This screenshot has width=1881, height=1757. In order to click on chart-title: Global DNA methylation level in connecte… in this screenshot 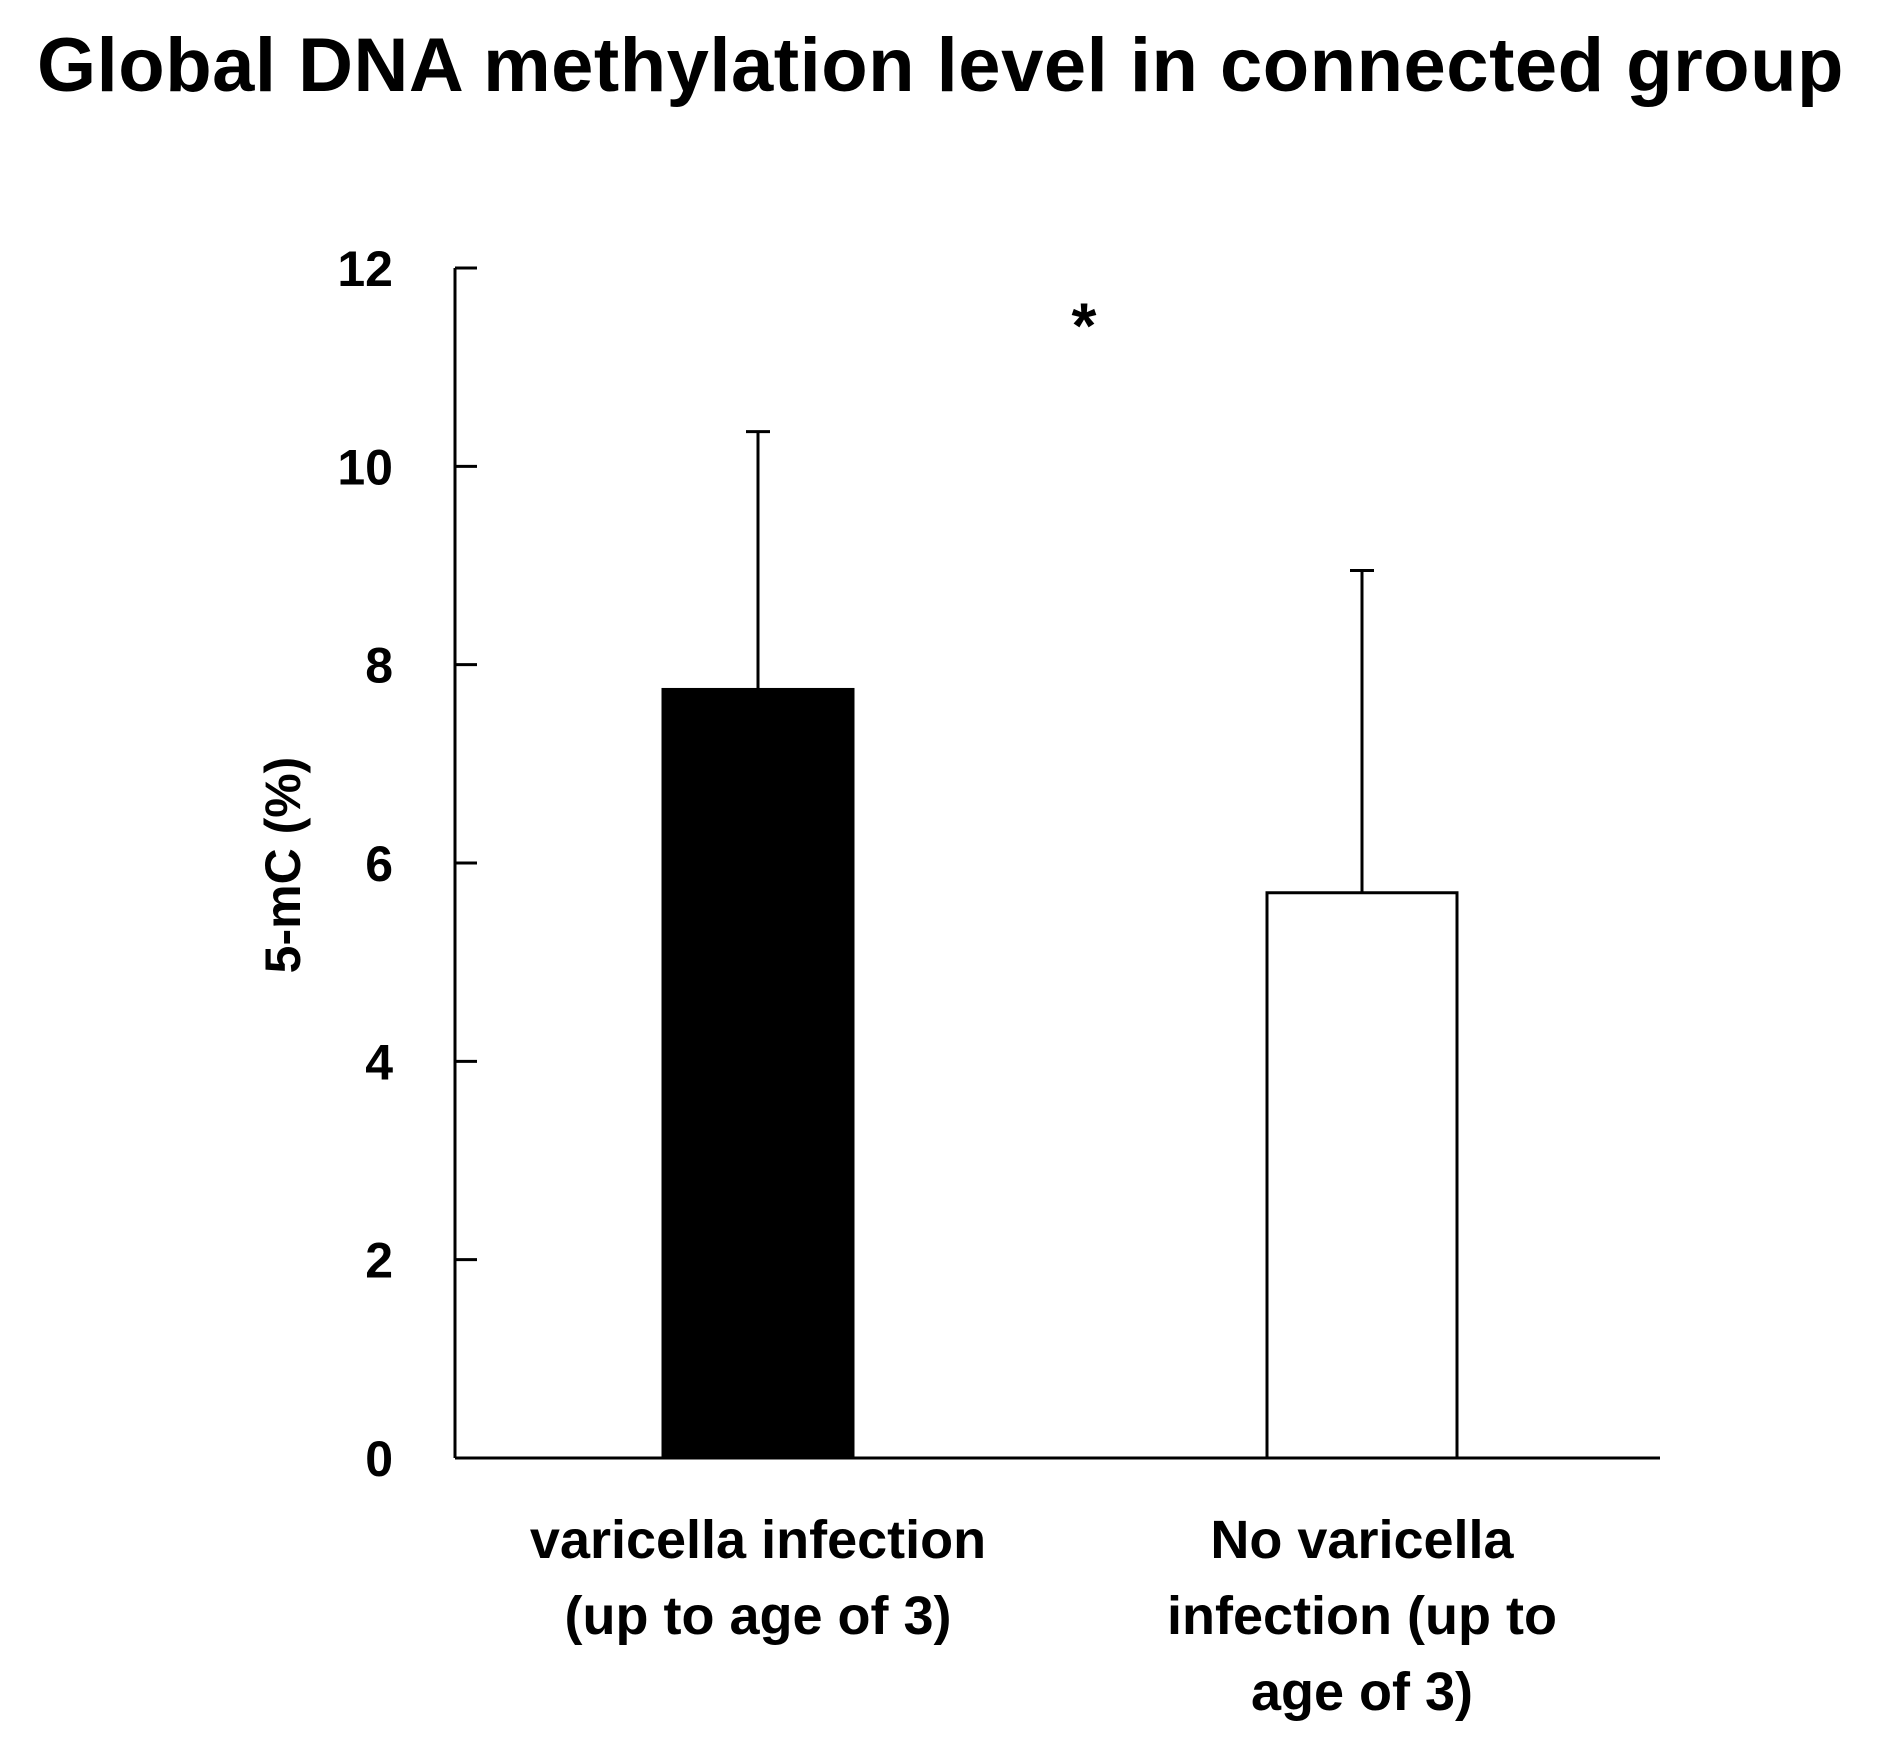, I will do `click(940, 65)`.